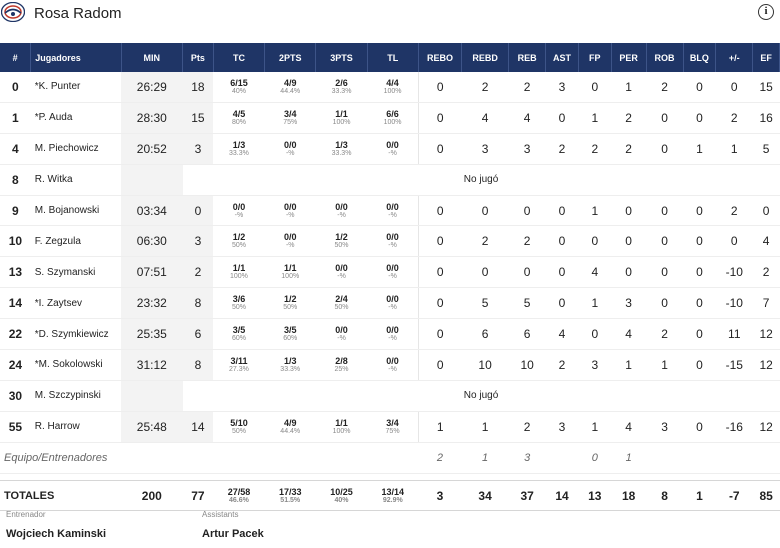  Describe the element at coordinates (629, 57) in the screenshot. I see `column-header: PER` at that location.